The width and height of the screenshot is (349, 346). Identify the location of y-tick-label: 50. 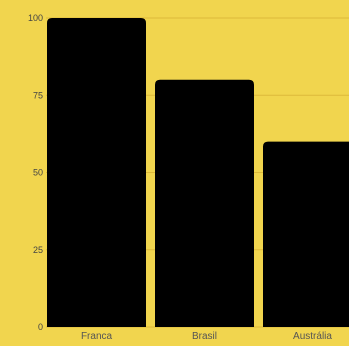
(38, 173).